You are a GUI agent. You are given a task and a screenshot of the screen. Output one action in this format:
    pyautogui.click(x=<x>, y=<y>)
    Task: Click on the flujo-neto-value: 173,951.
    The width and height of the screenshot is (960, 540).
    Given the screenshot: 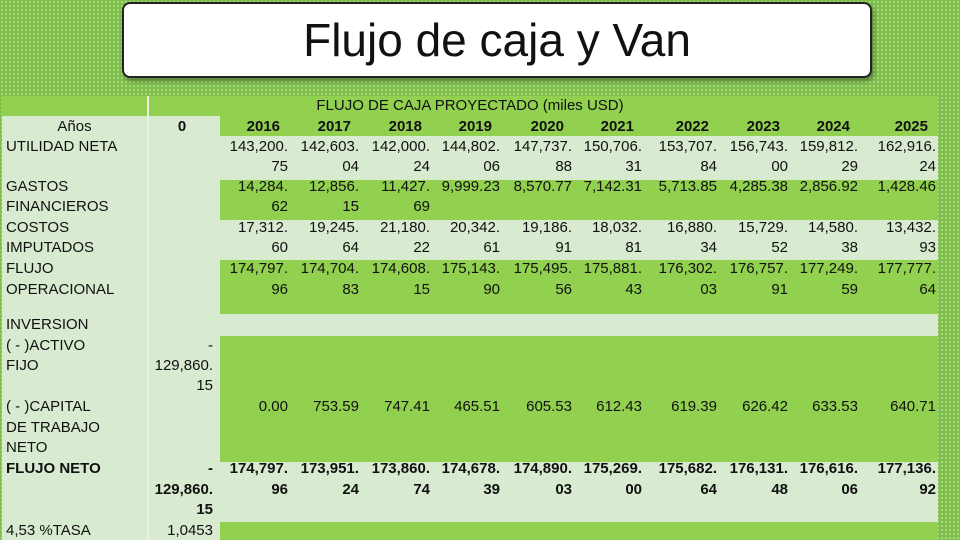 What is the action you would take?
    pyautogui.click(x=329, y=468)
    